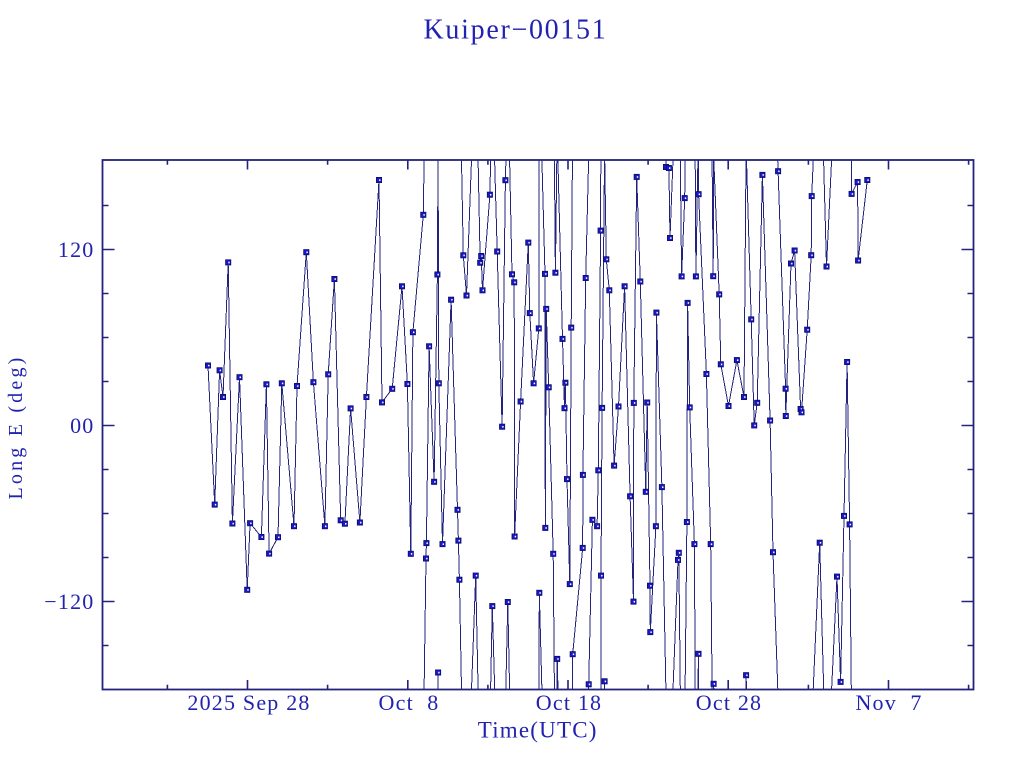 The width and height of the screenshot is (1024, 768). What do you see at coordinates (16, 426) in the screenshot?
I see `svg-text: Long E (deg)` at bounding box center [16, 426].